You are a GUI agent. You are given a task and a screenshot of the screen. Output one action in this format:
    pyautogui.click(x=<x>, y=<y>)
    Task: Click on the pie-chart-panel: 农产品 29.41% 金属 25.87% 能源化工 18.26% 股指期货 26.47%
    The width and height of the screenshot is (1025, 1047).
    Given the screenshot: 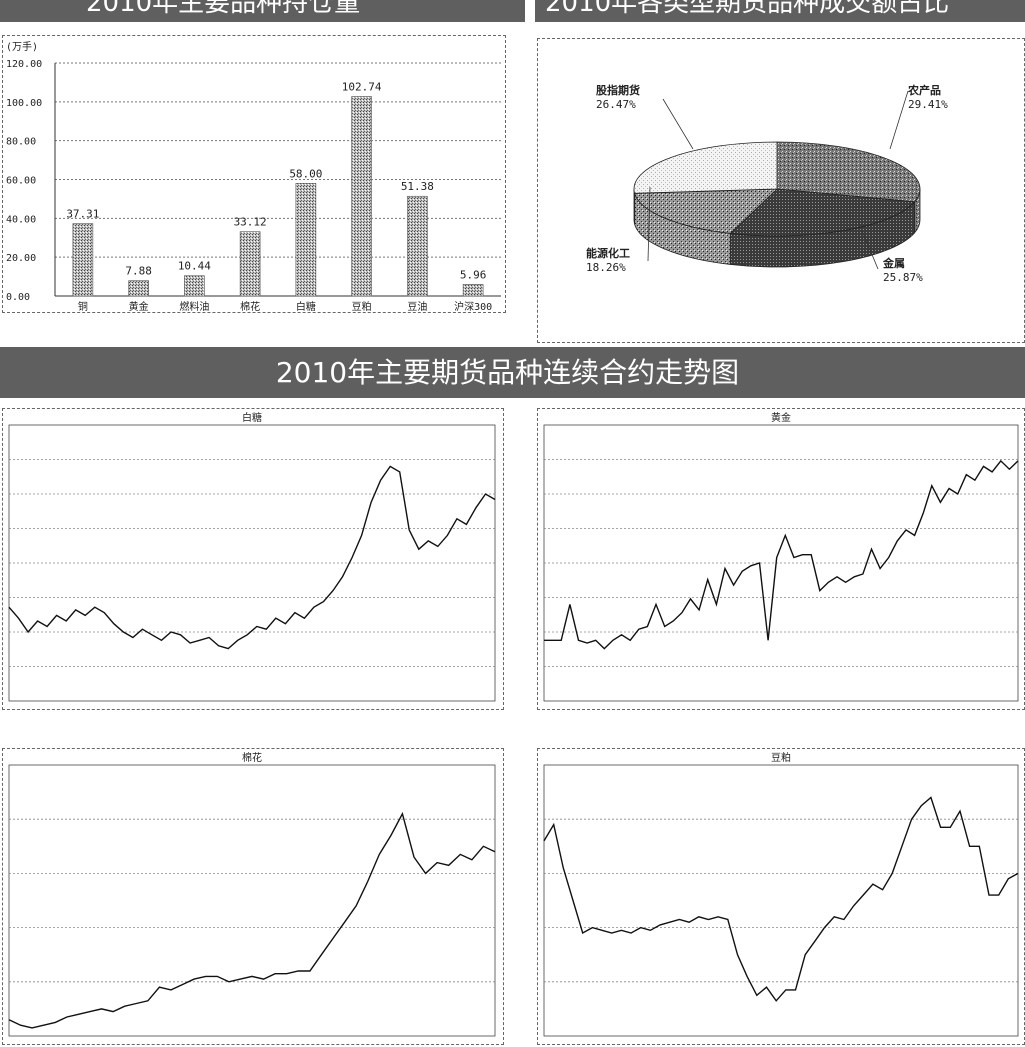 What is the action you would take?
    pyautogui.click(x=781, y=190)
    